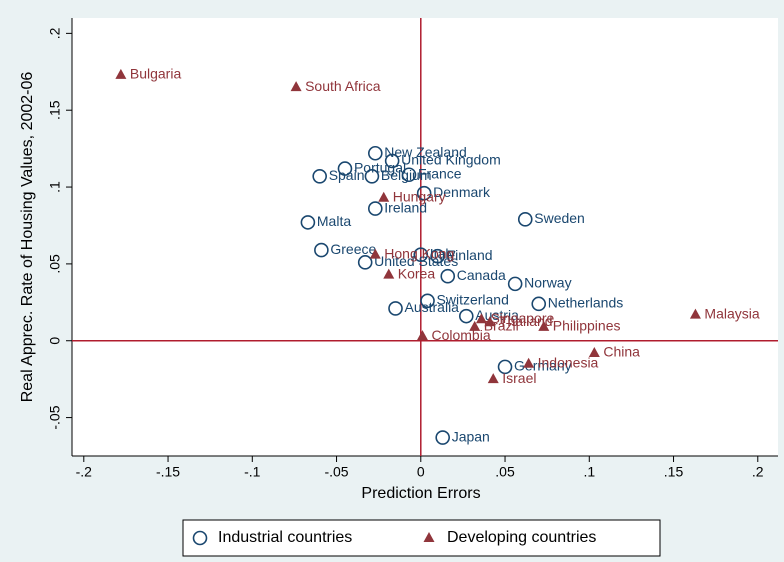 Image resolution: width=784 pixels, height=562 pixels. I want to click on point-label: Greece, so click(353, 249).